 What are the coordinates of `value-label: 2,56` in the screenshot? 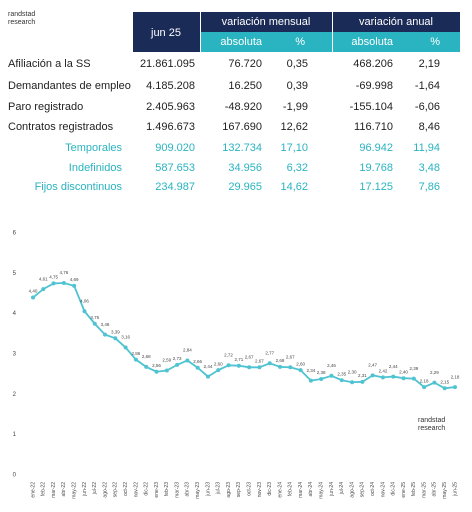 It's located at (156, 365).